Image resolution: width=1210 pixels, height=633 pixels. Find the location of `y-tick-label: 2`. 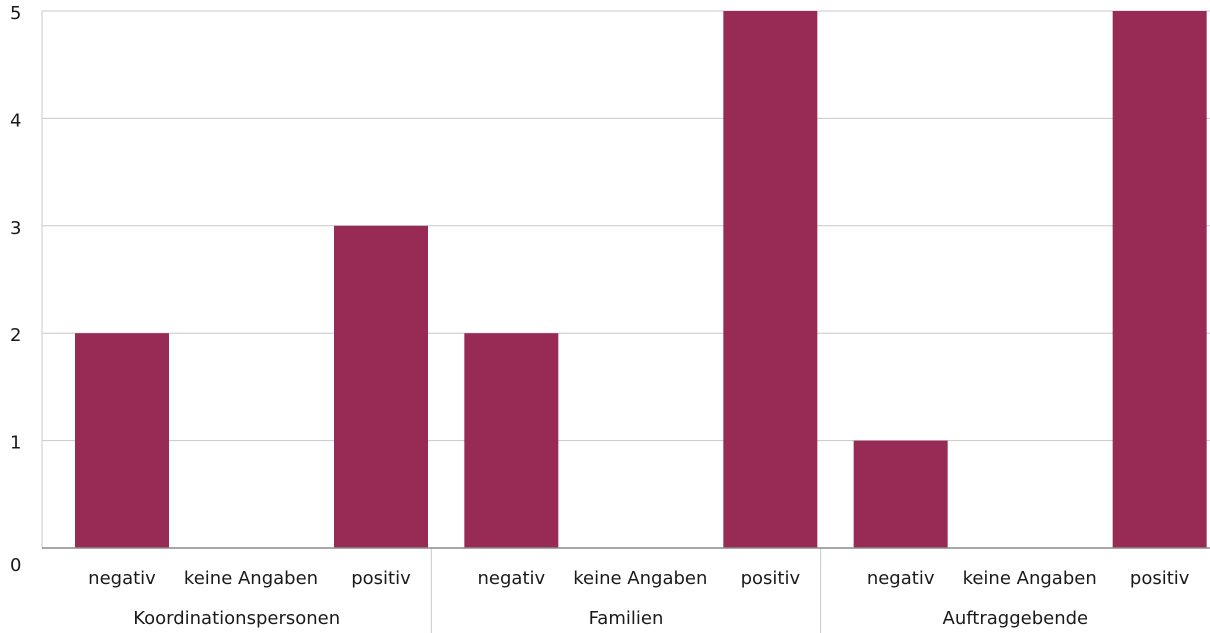

y-tick-label: 2 is located at coordinates (15, 335).